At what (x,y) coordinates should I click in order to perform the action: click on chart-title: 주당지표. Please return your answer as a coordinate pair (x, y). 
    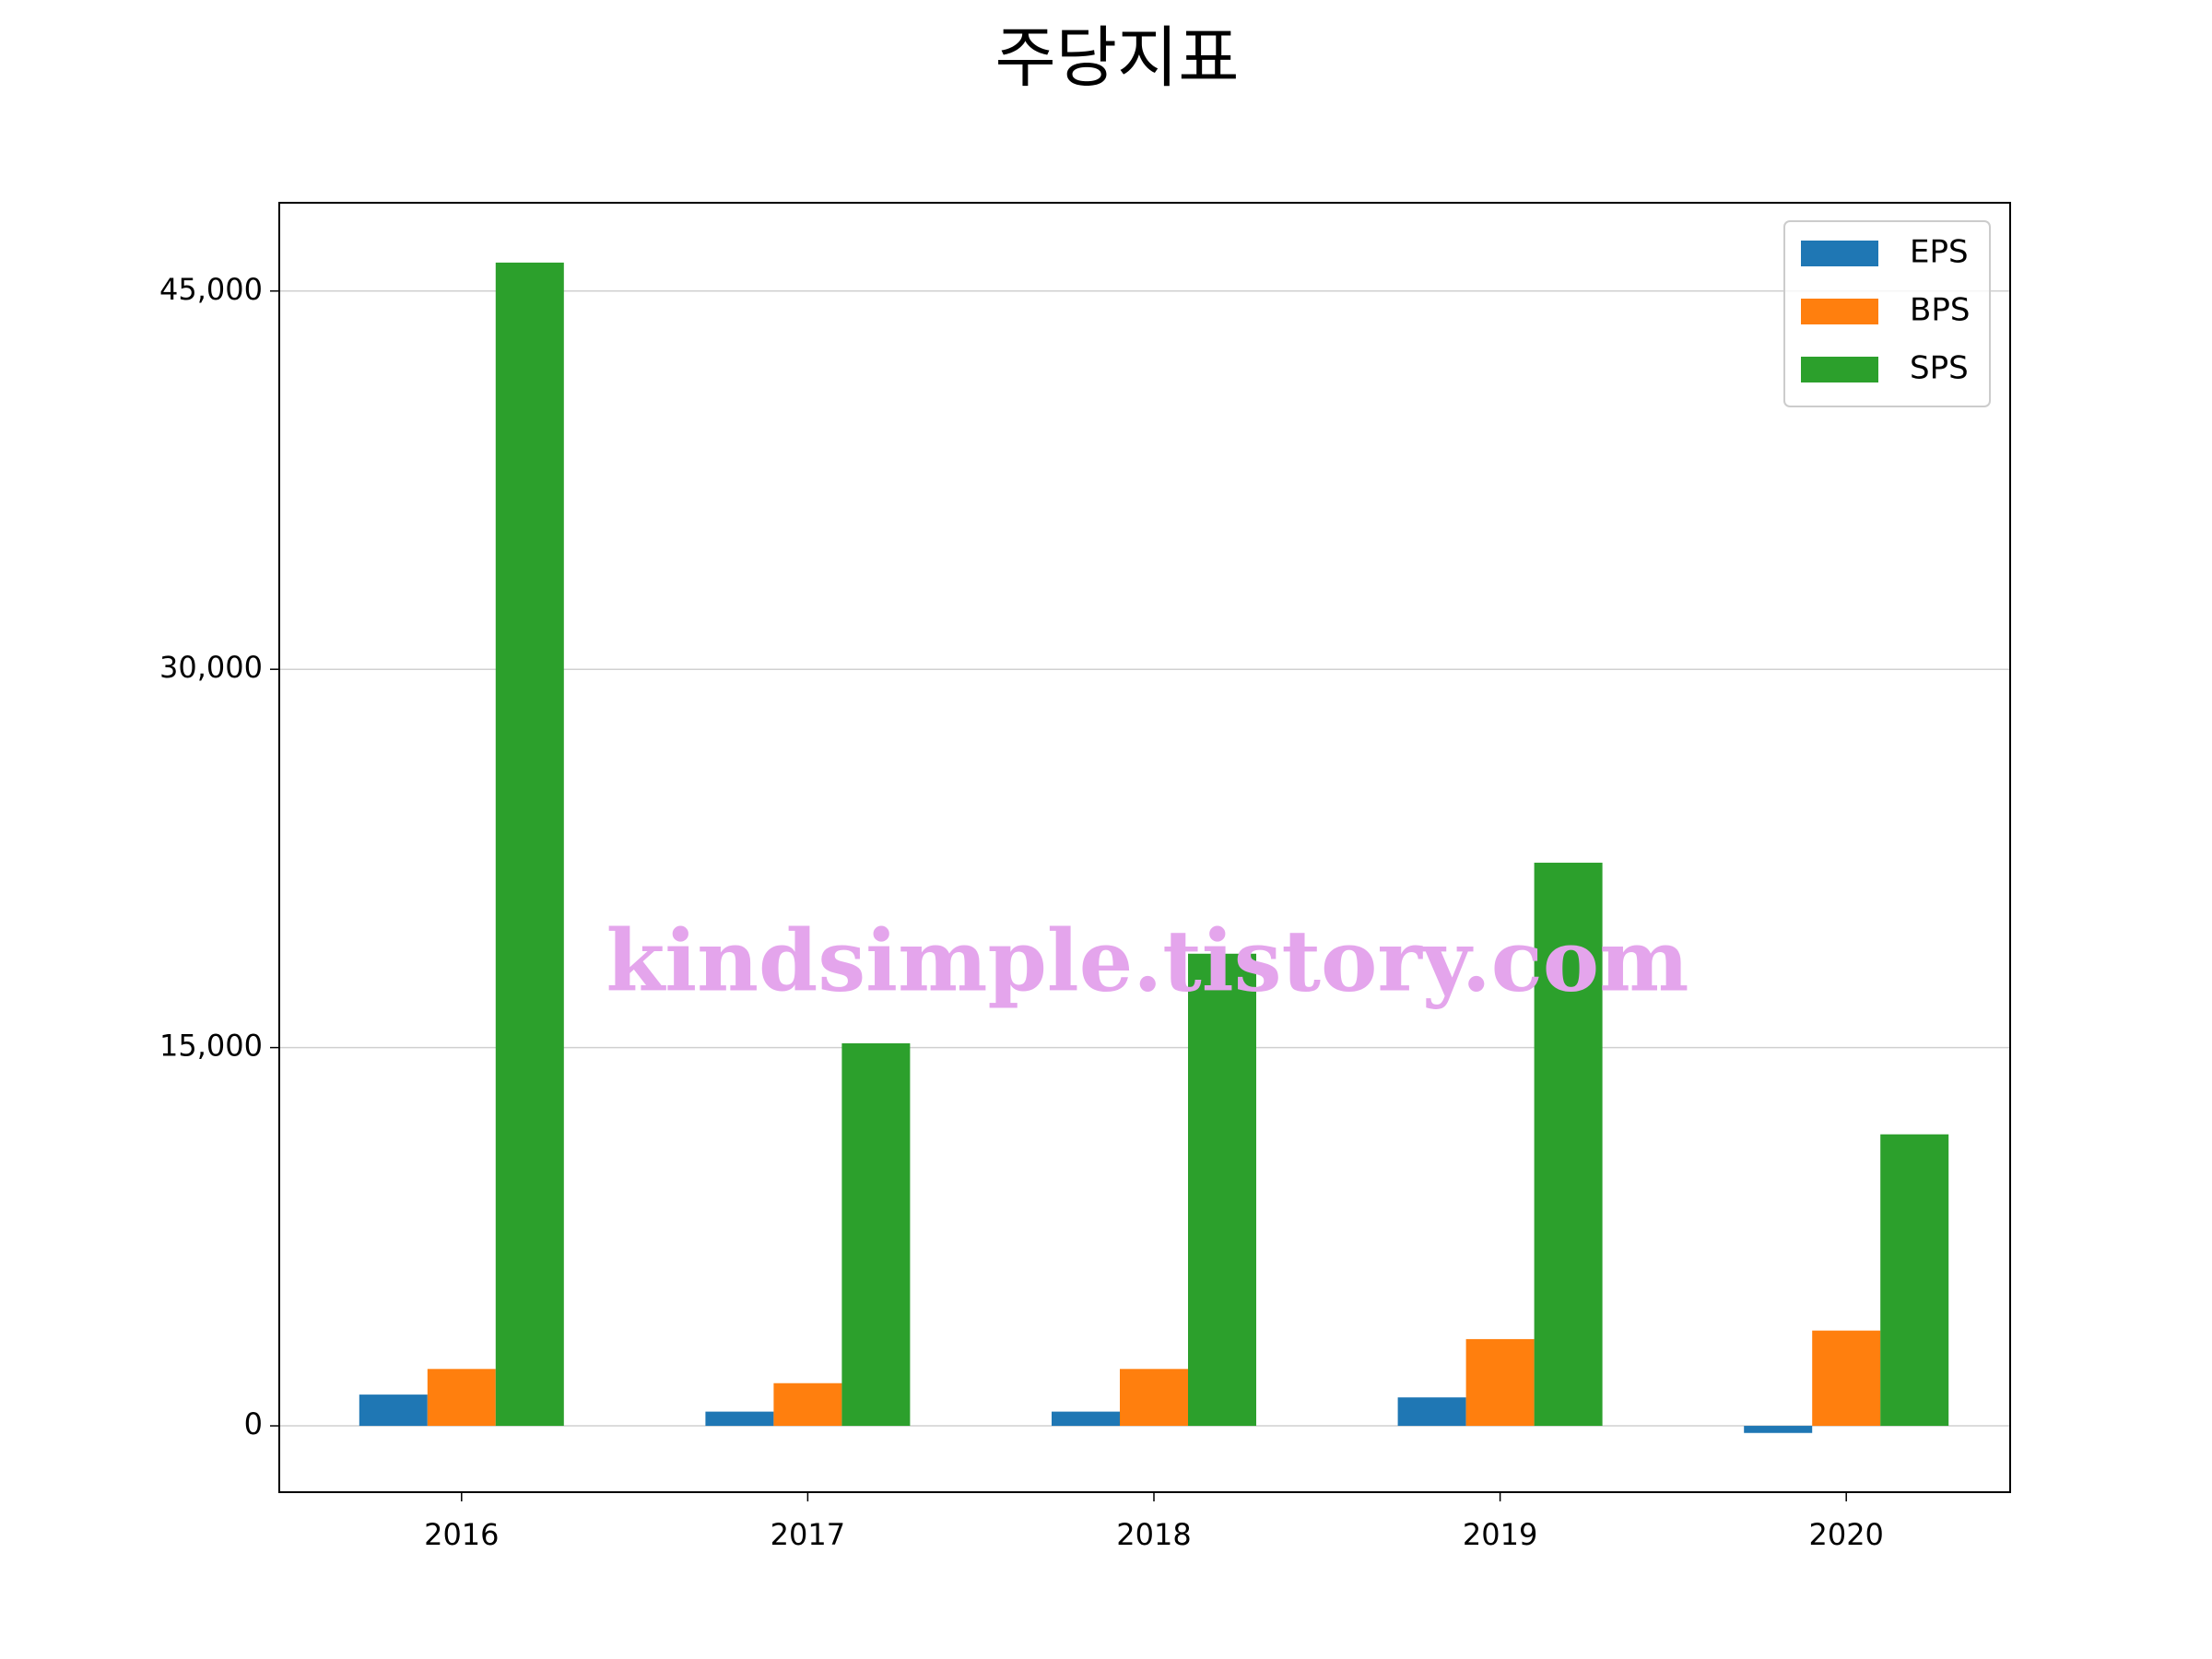
    Looking at the image, I should click on (1117, 58).